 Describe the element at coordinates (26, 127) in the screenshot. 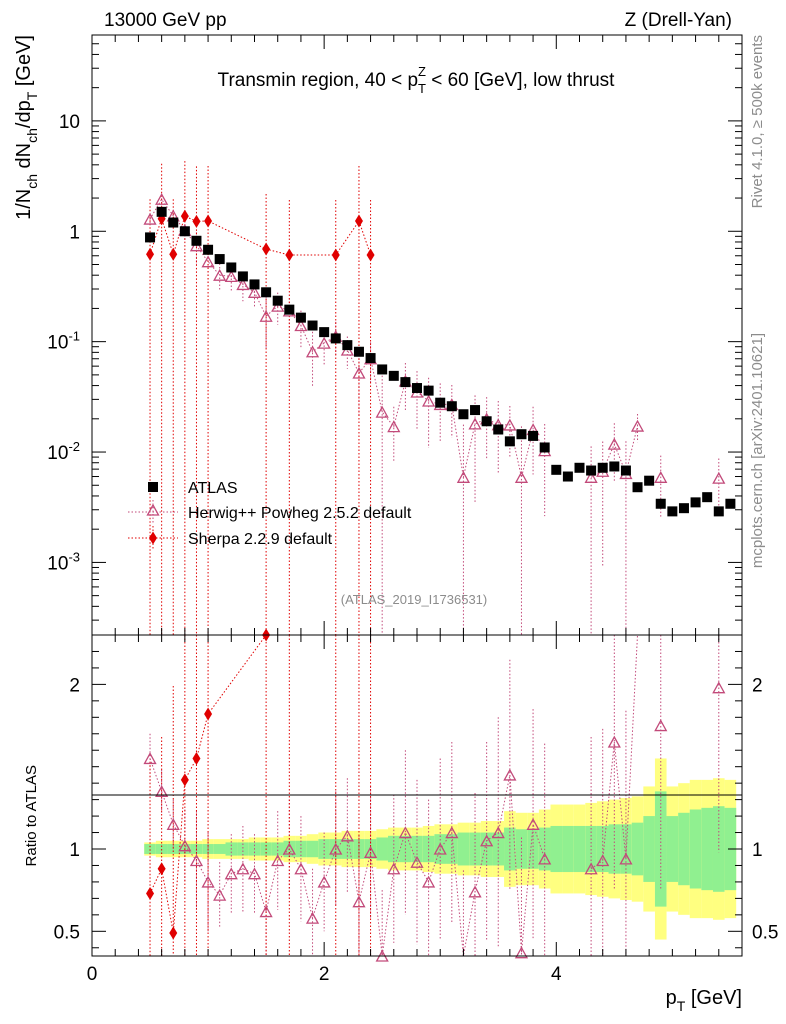

I see `y-axis-label: 1/Nch dNch/dpT [GeV]` at that location.